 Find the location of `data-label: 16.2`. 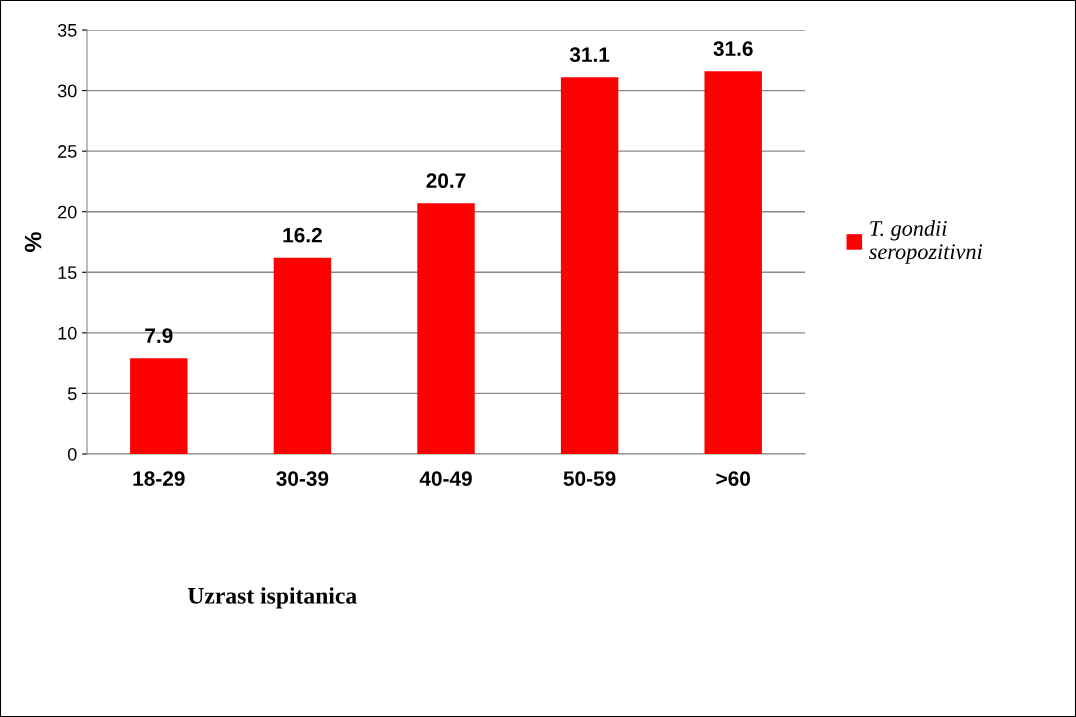

data-label: 16.2 is located at coordinates (302, 235).